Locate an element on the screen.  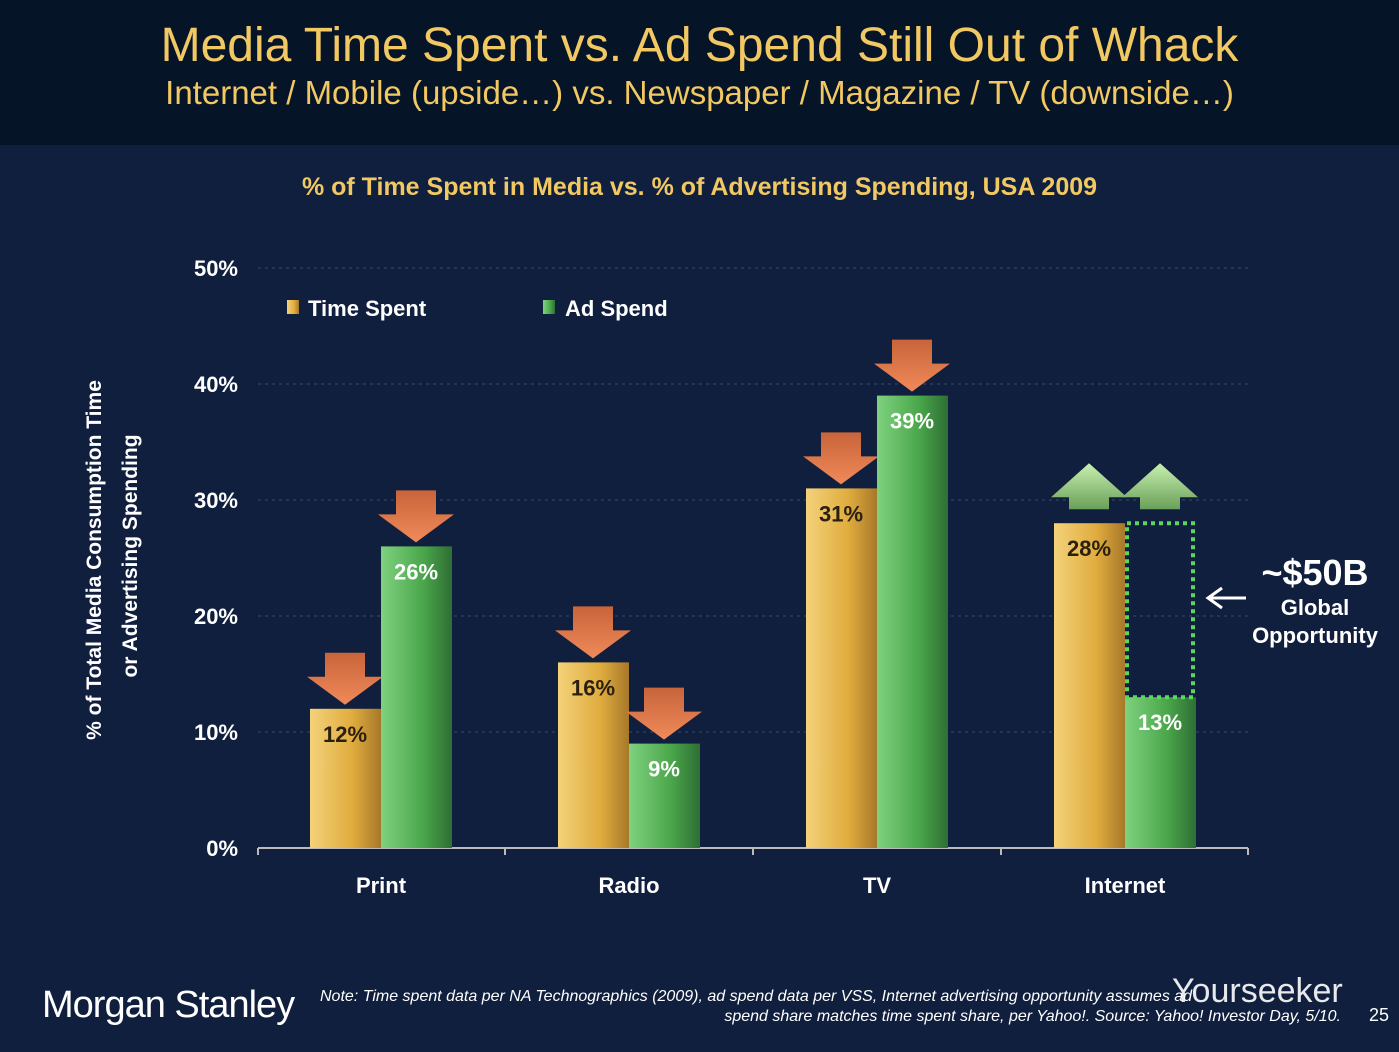
opportunity-line2: Opportunity is located at coordinates (1315, 635).